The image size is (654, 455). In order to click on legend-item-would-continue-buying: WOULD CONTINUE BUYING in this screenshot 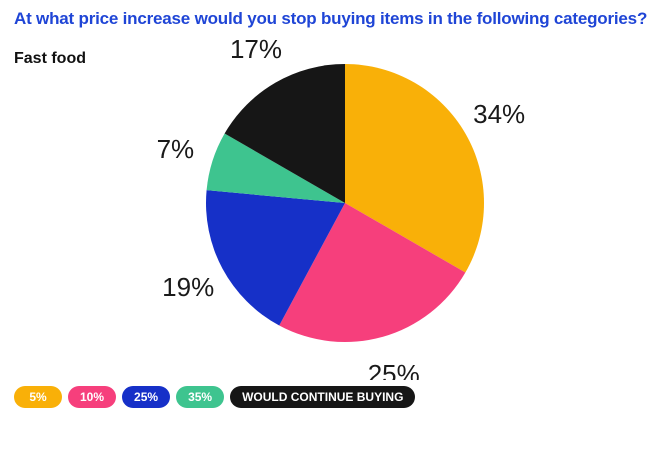, I will do `click(323, 397)`.